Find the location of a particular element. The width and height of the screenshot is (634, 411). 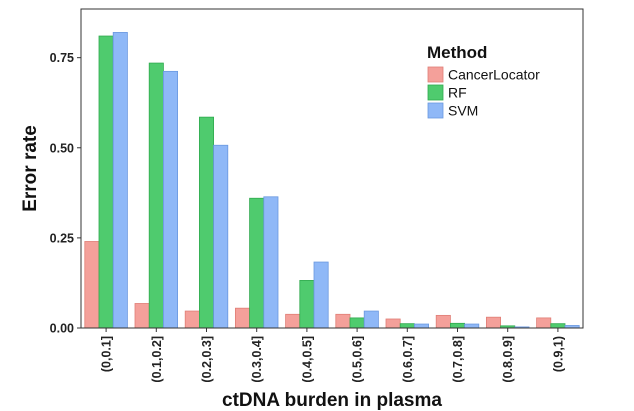

legend-title: Method is located at coordinates (457, 52).